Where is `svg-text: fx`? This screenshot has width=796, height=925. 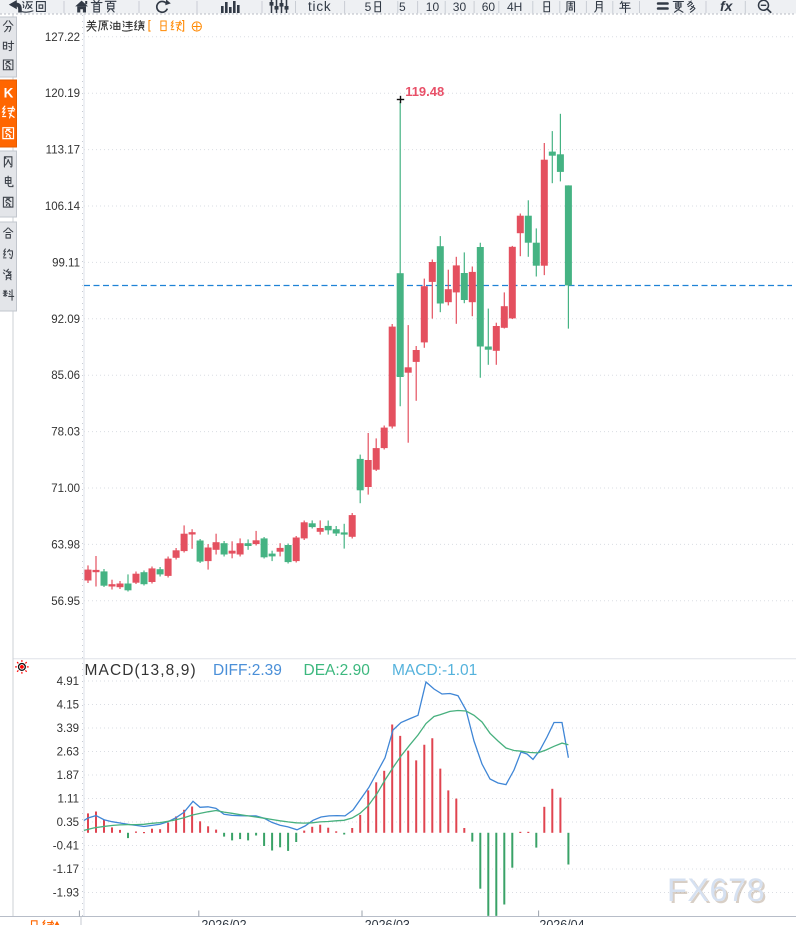
svg-text: fx is located at coordinates (727, 7).